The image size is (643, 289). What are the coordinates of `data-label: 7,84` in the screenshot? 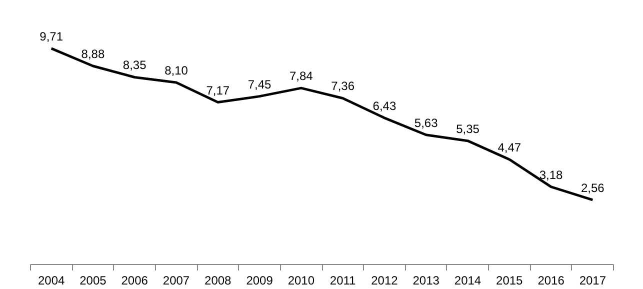 It's located at (302, 76).